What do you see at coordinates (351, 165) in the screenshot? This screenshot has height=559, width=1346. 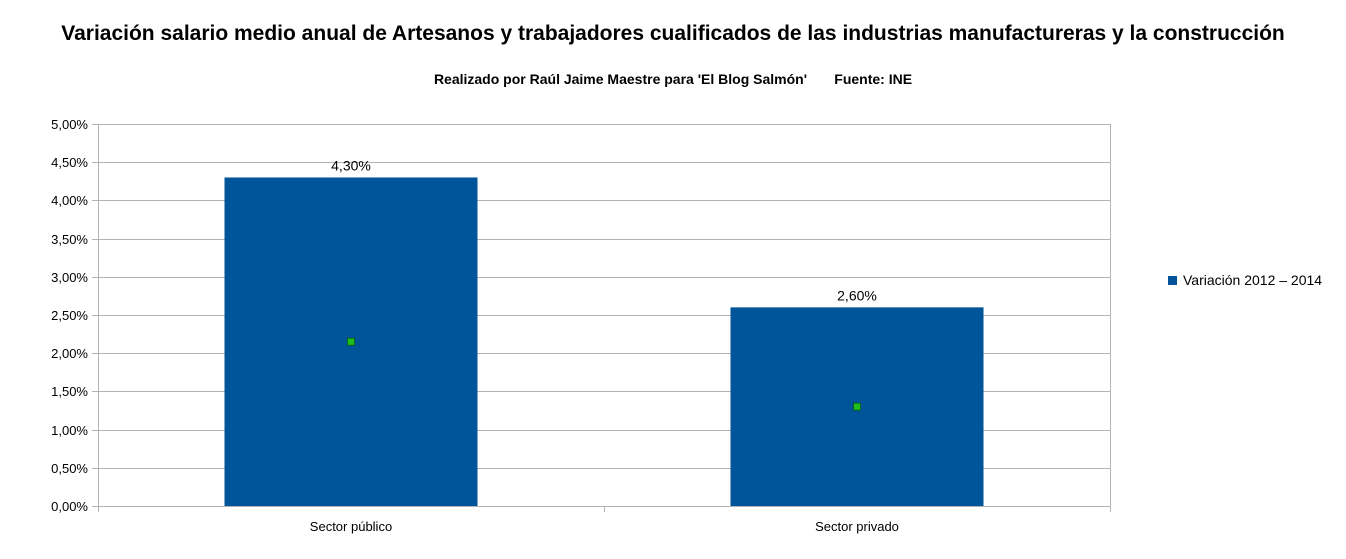 I see `data-label: 4,30%` at bounding box center [351, 165].